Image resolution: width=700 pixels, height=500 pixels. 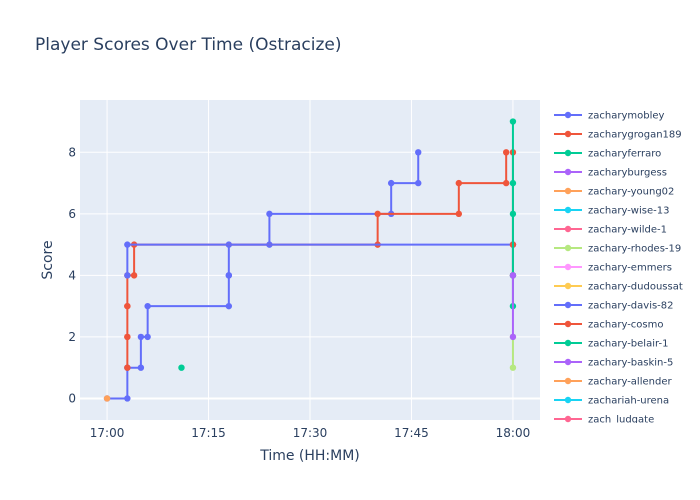 What do you see at coordinates (609, 116) in the screenshot?
I see `legend-item-zacharymobley: zacharymobley` at bounding box center [609, 116].